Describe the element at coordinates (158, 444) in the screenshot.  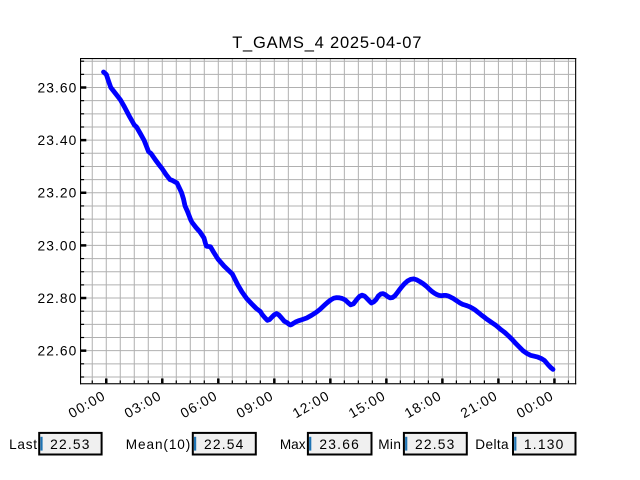
I see `svg-text: Mean(10)` at that location.